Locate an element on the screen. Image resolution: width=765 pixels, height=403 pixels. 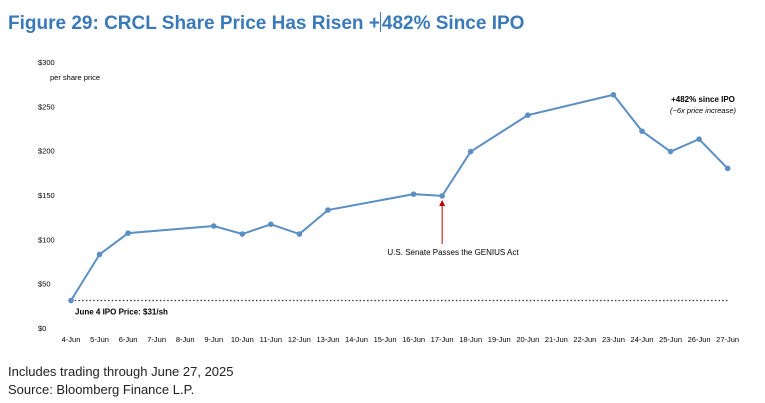
x-tick-label: 27-Jun is located at coordinates (727, 339).